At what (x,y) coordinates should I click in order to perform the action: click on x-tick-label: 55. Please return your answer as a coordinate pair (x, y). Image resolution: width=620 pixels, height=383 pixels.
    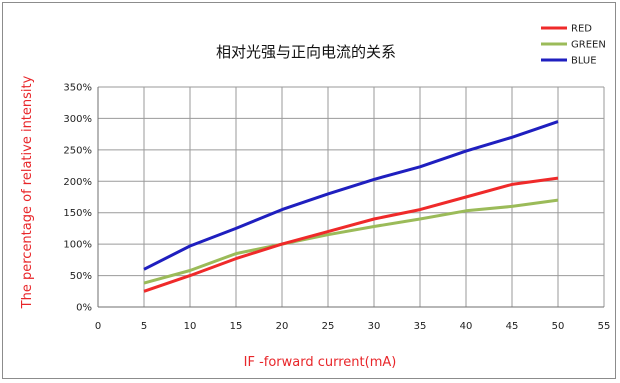
    Looking at the image, I should click on (604, 326).